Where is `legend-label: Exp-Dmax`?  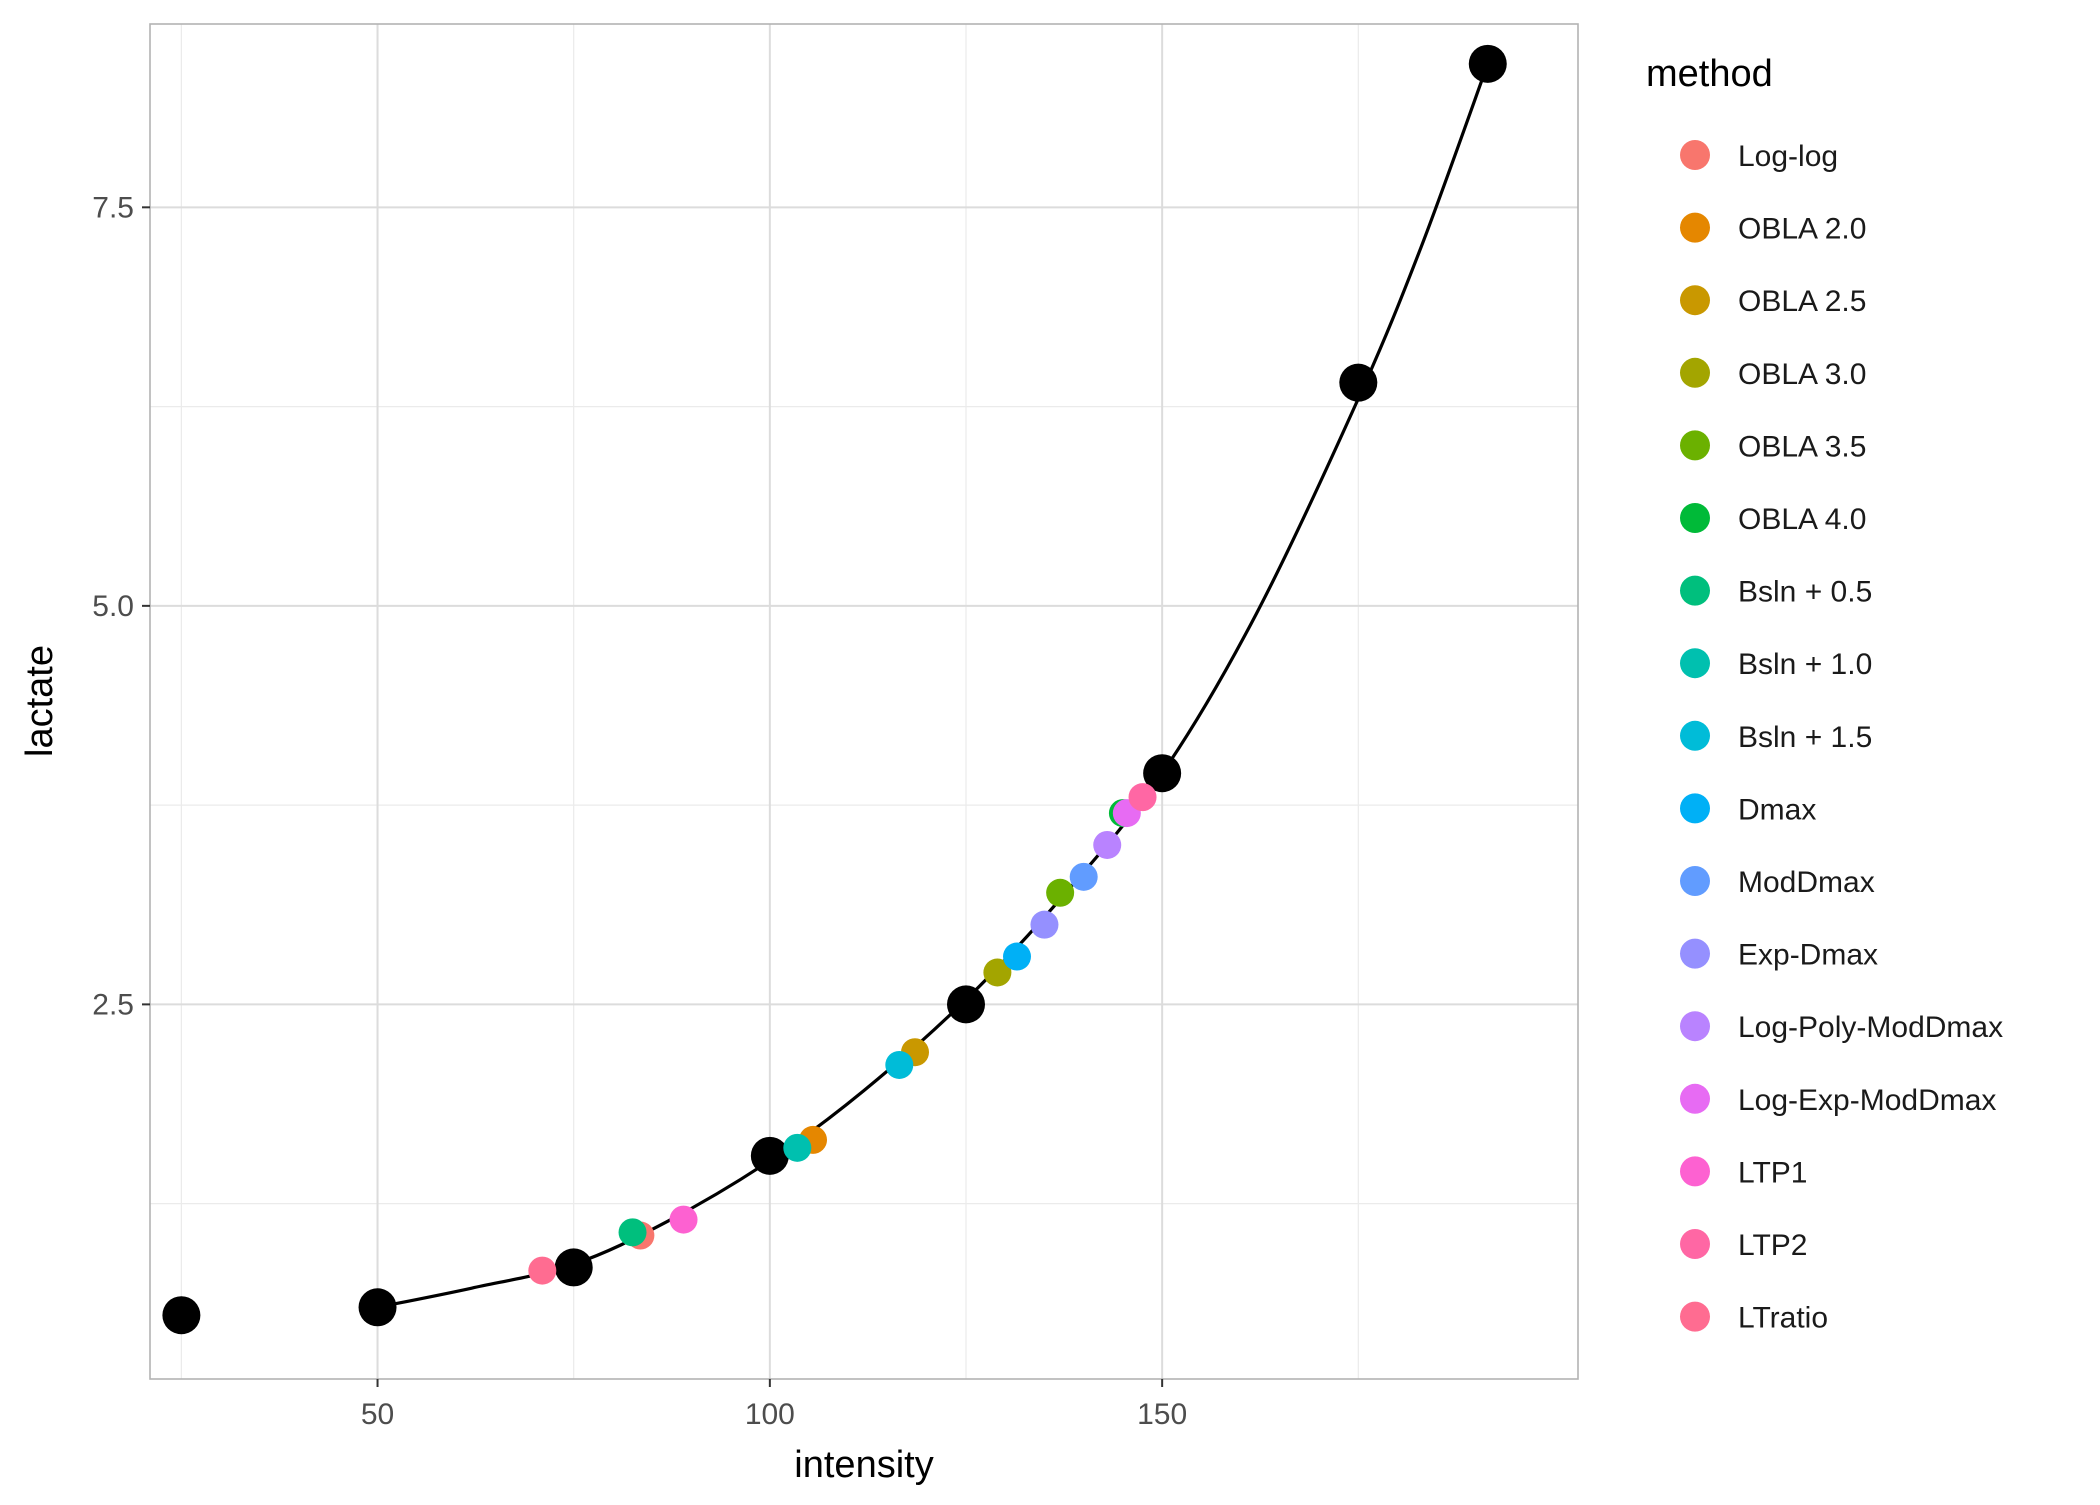
legend-label: Exp-Dmax is located at coordinates (1808, 955).